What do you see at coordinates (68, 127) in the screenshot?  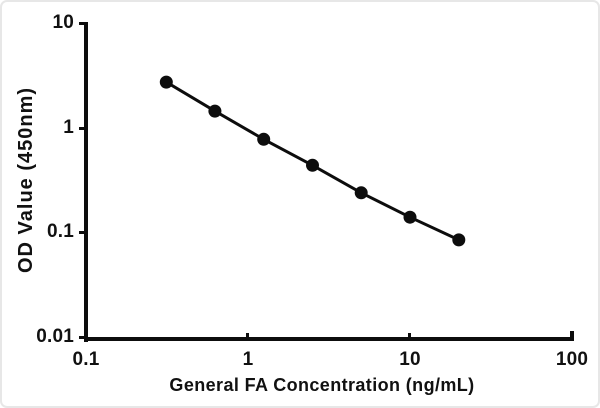 I see `y-tick-label-1: 1` at bounding box center [68, 127].